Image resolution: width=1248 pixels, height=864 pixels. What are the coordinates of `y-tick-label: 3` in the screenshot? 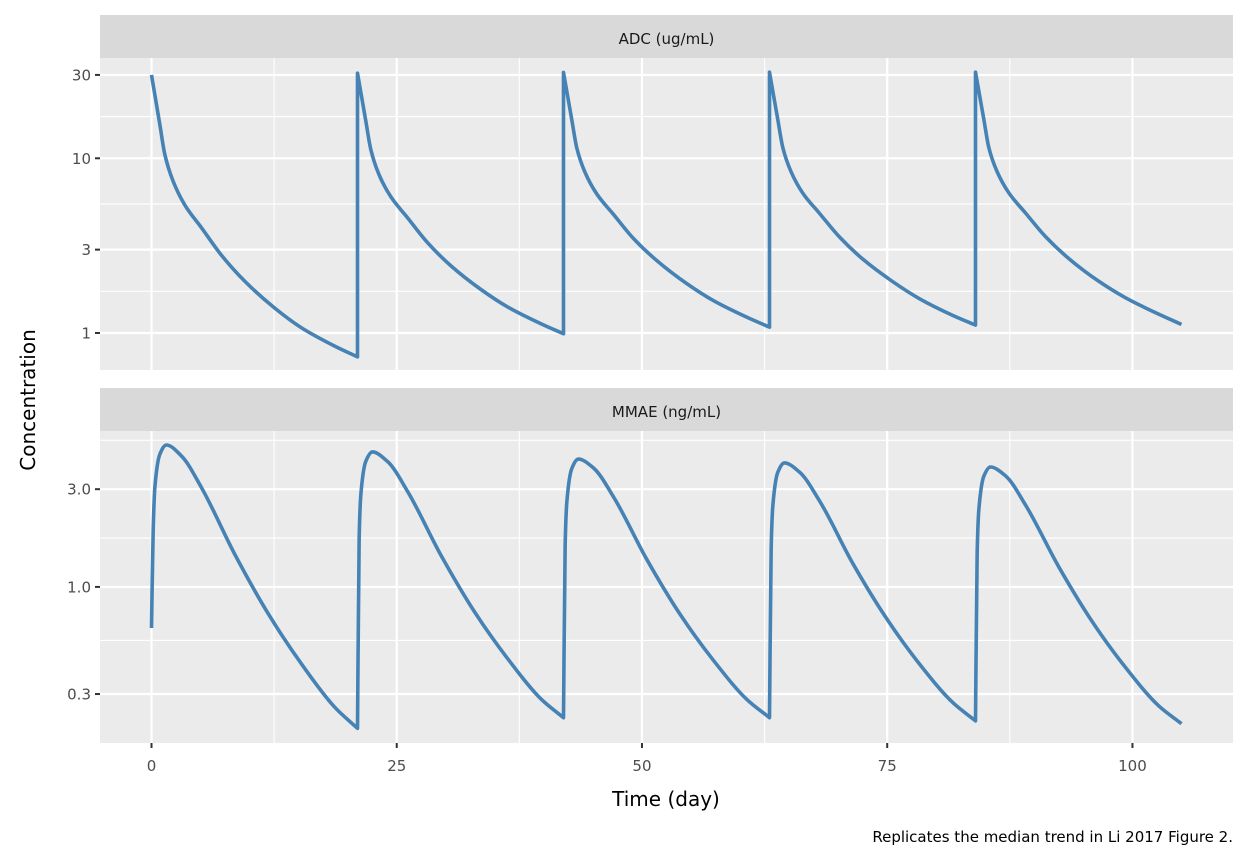 It's located at (86, 250).